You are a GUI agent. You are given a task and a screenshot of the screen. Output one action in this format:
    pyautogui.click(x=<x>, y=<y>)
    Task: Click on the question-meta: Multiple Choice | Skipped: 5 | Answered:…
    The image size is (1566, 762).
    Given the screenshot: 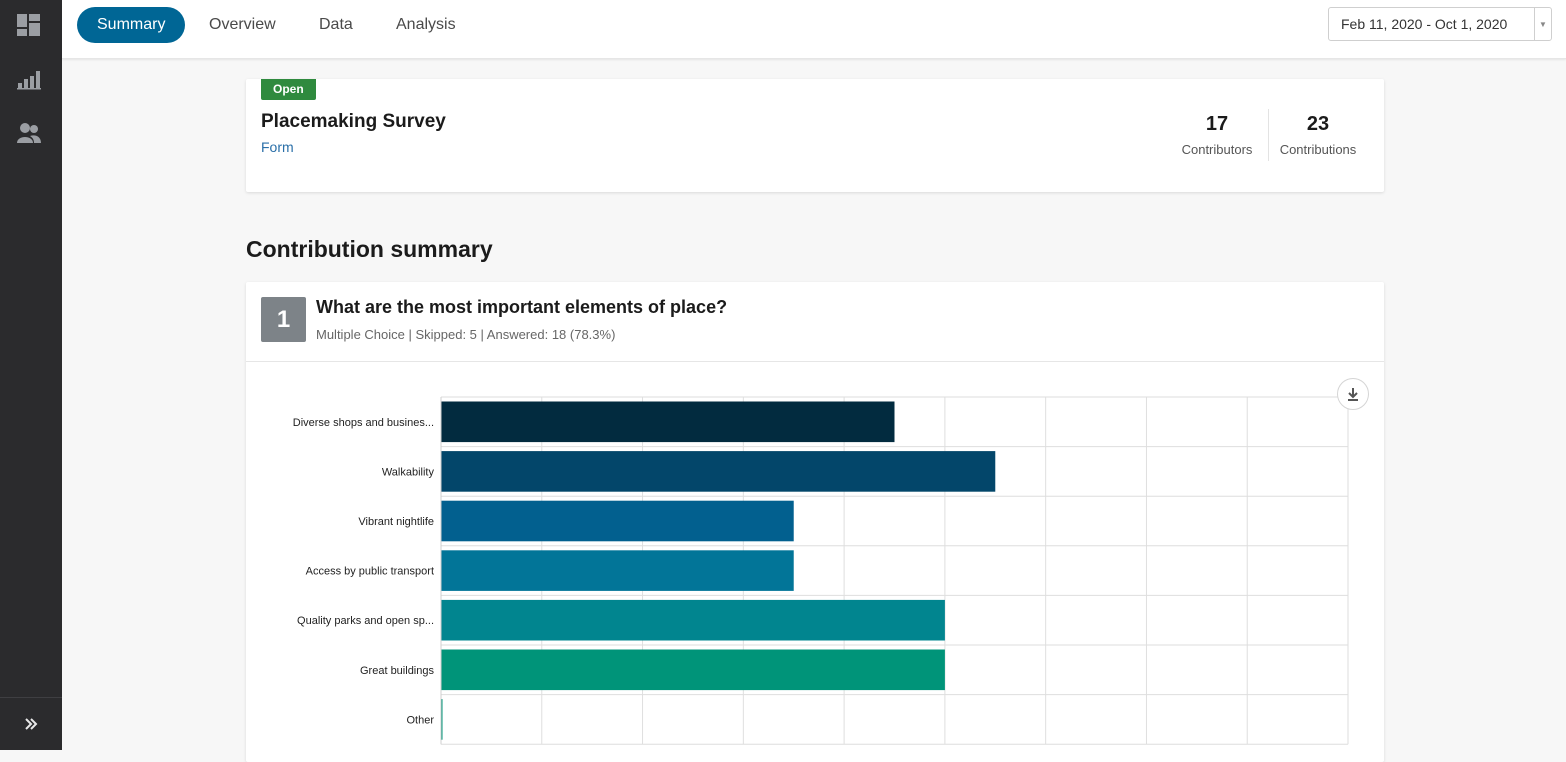 What is the action you would take?
    pyautogui.click(x=466, y=334)
    